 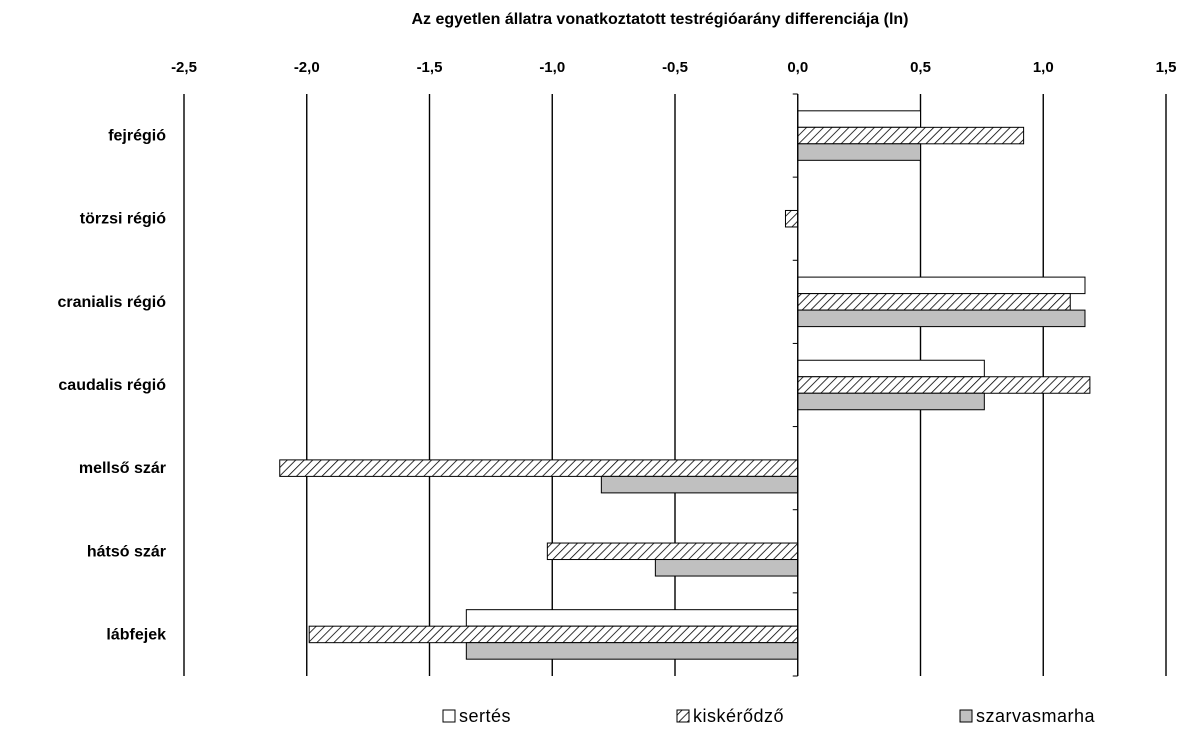 I want to click on y-axis, so click(x=795, y=385).